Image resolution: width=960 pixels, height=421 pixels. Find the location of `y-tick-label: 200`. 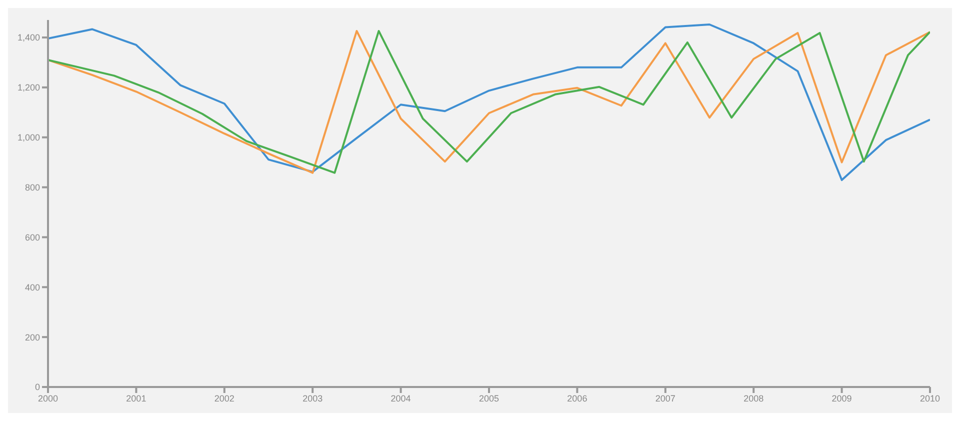

y-tick-label: 200 is located at coordinates (32, 337).